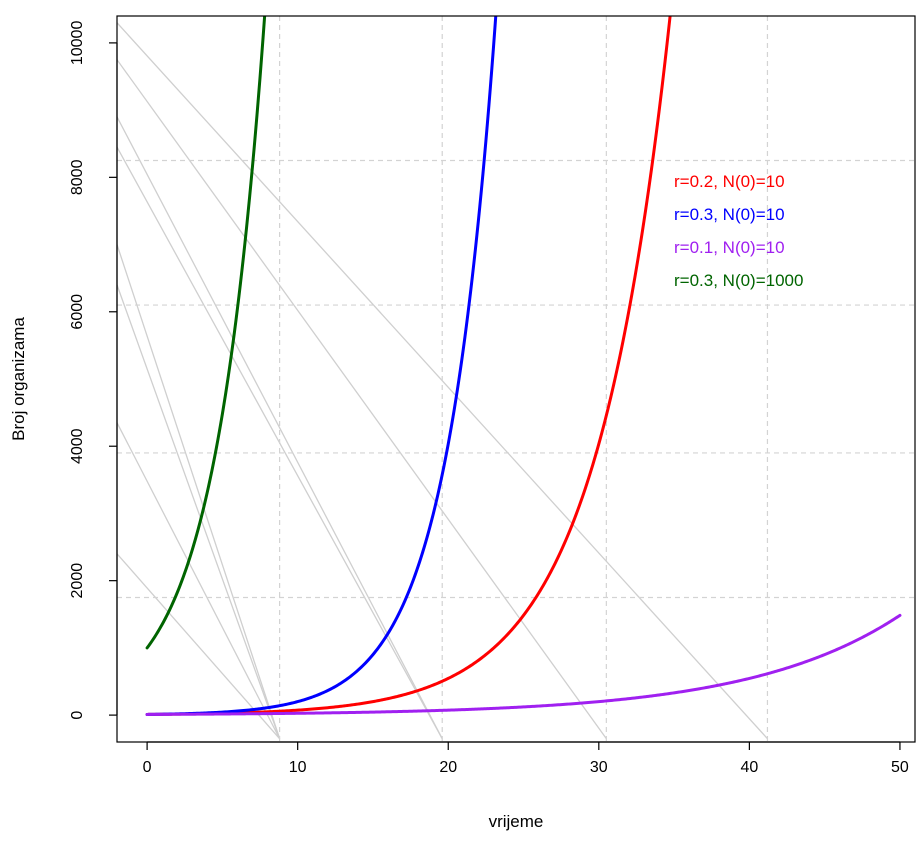 The image size is (916, 861). What do you see at coordinates (599, 767) in the screenshot?
I see `x-tick-label-3: 30` at bounding box center [599, 767].